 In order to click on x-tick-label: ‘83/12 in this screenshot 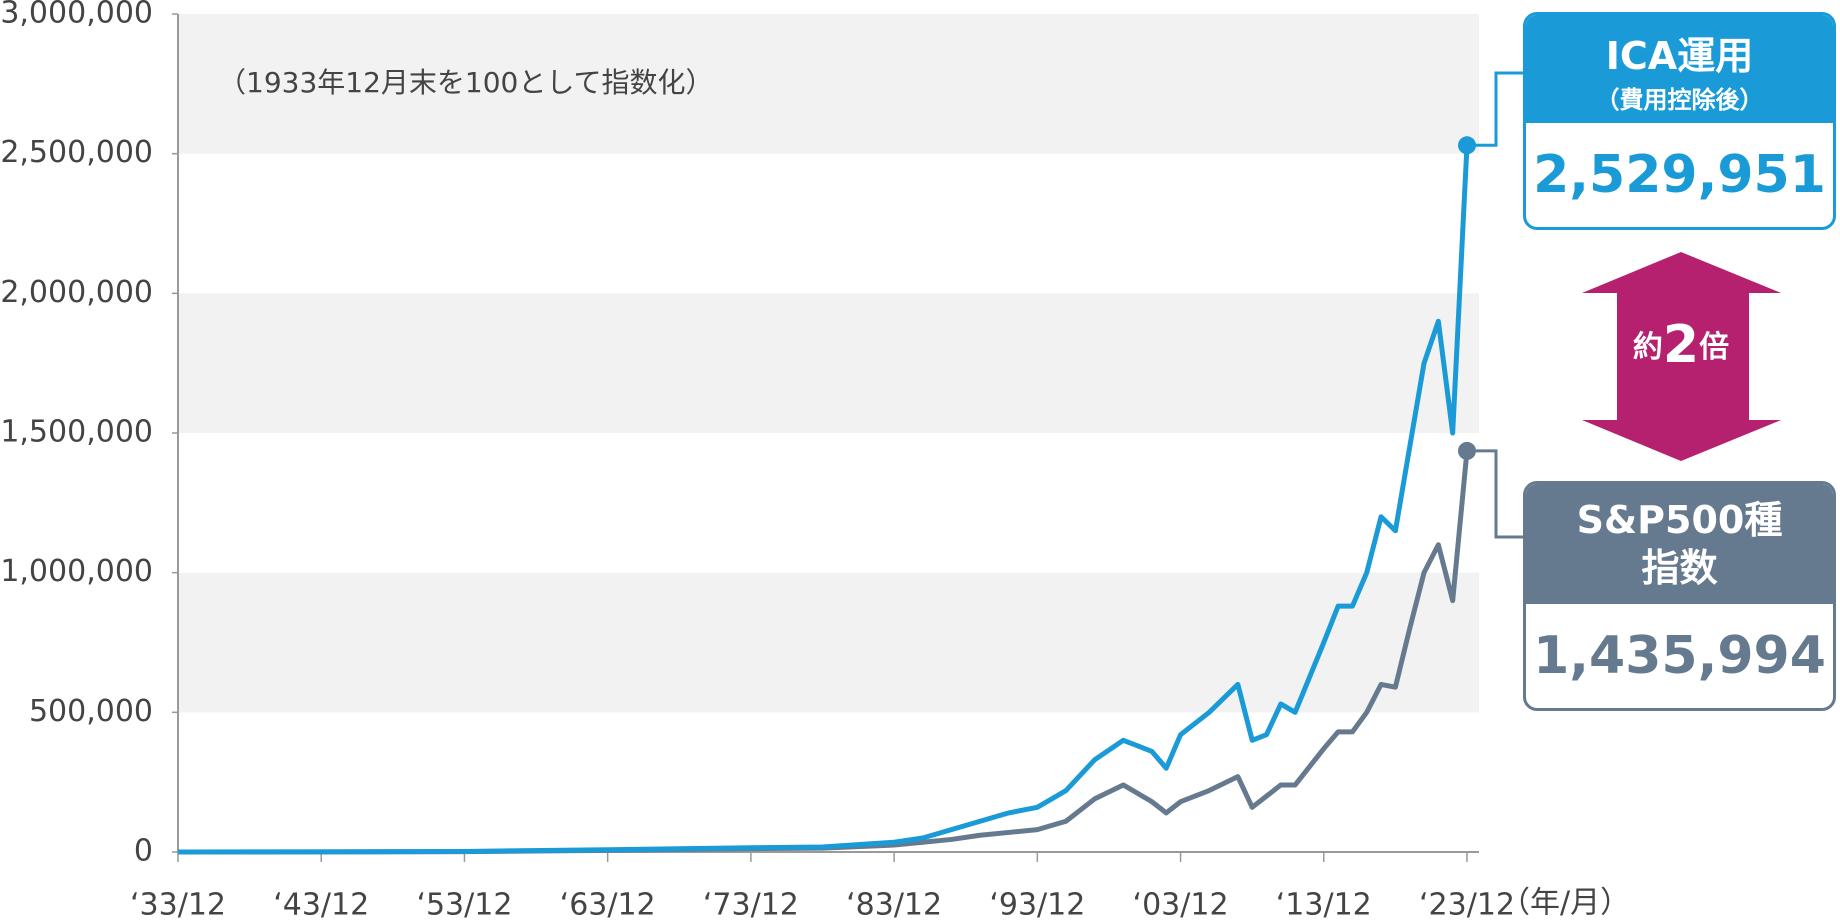, I will do `click(894, 905)`.